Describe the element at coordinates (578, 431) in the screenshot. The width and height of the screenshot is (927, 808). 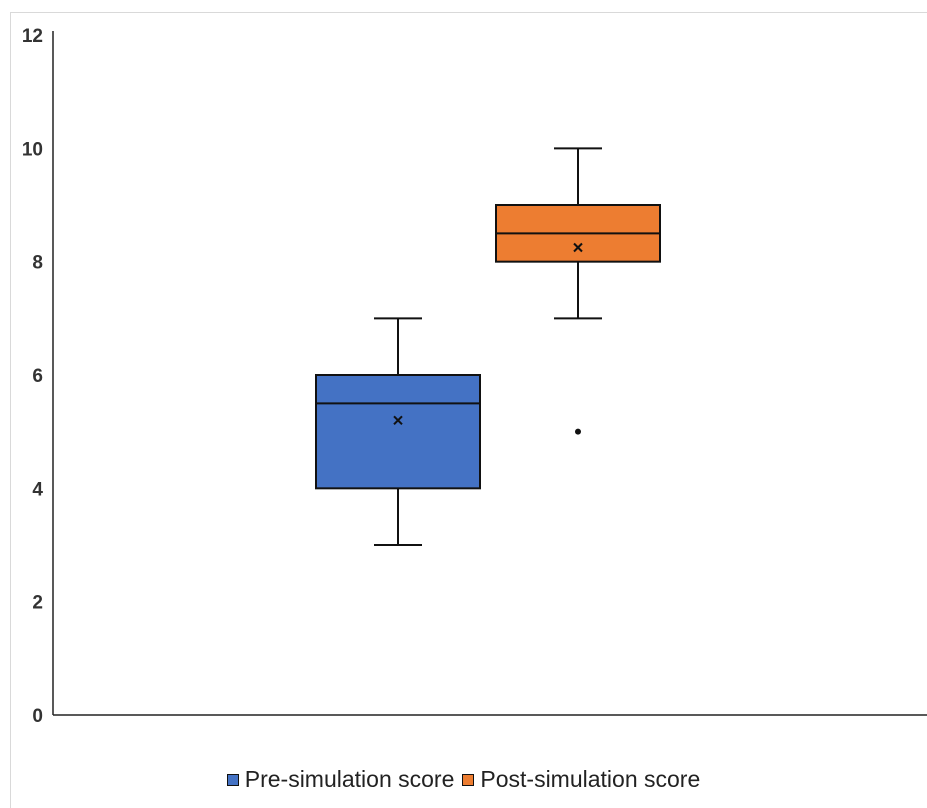
I see `outlier-point` at that location.